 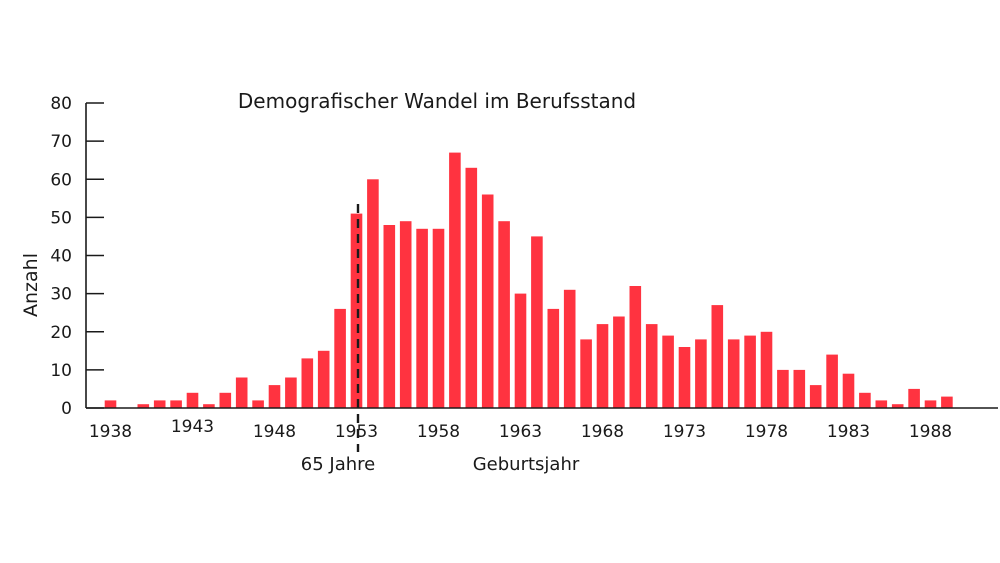 I want to click on bar-1976, so click(x=733, y=373).